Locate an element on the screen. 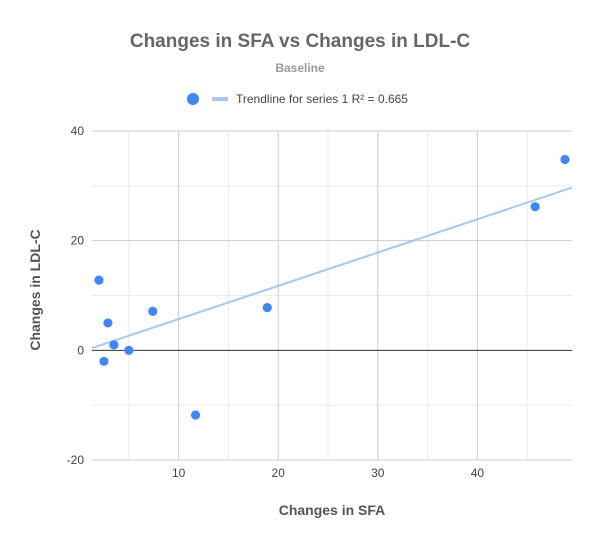 This screenshot has height=546, width=600. x-tick-label: 40 is located at coordinates (478, 473).